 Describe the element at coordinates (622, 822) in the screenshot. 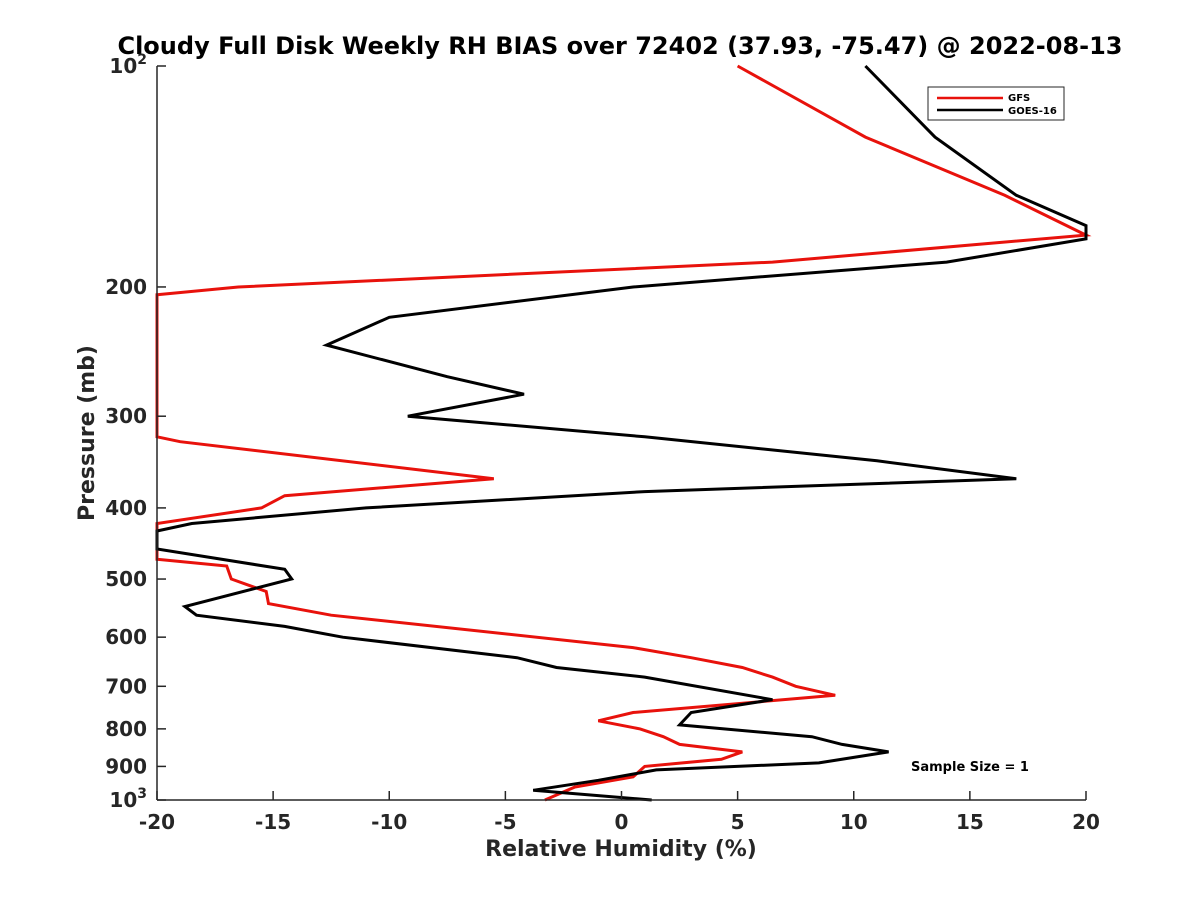

I see `x-tick-label: 0` at that location.